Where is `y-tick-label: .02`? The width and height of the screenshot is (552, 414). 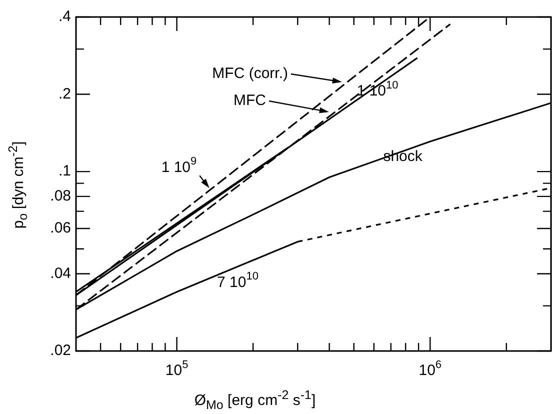
y-tick-label: .02 is located at coordinates (61, 351).